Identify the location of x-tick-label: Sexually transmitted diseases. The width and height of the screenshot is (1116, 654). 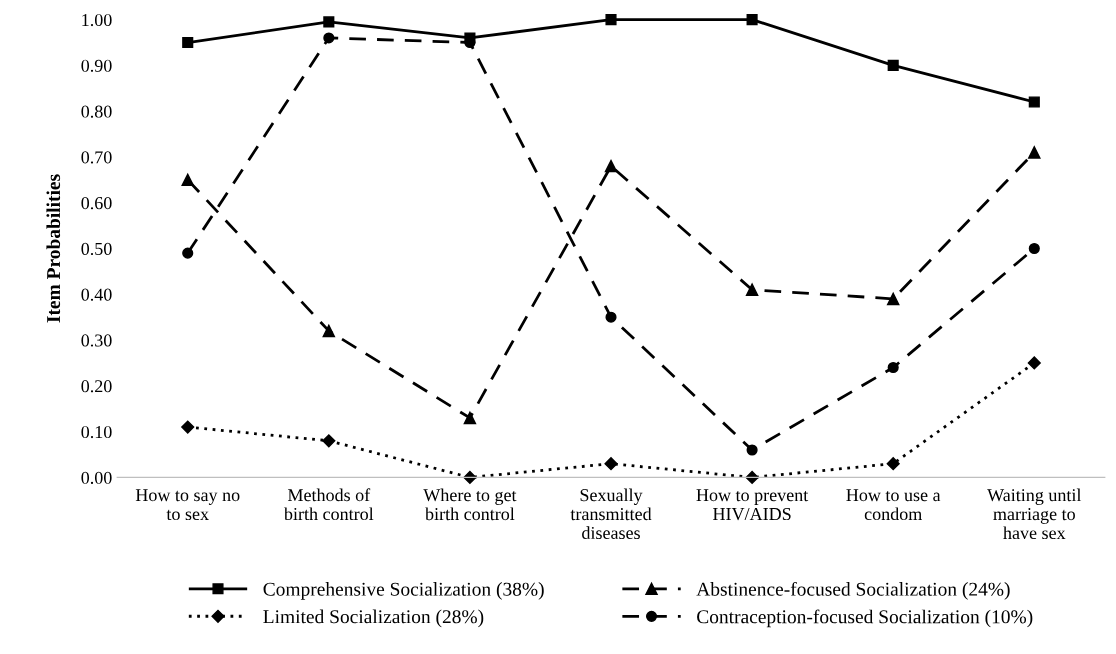
(611, 514).